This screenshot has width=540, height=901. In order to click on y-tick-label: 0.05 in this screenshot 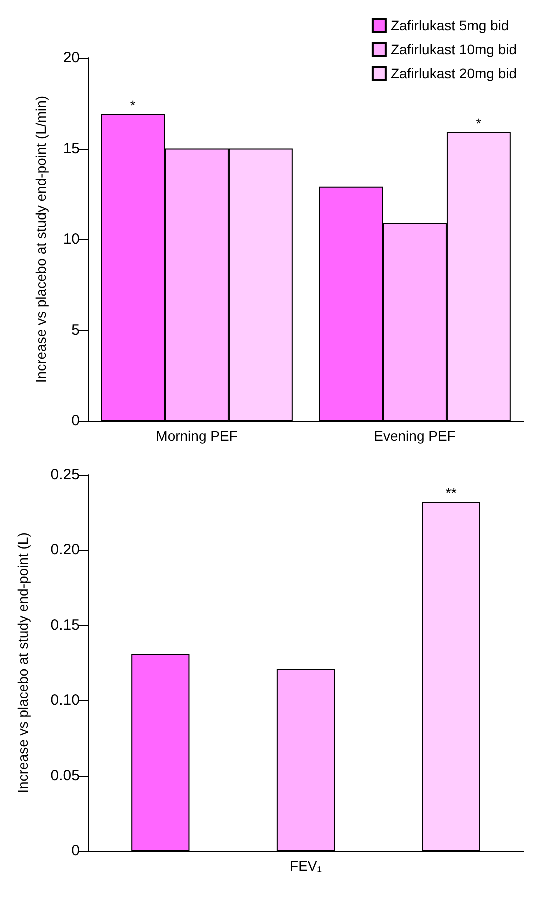, I will do `click(65, 775)`.